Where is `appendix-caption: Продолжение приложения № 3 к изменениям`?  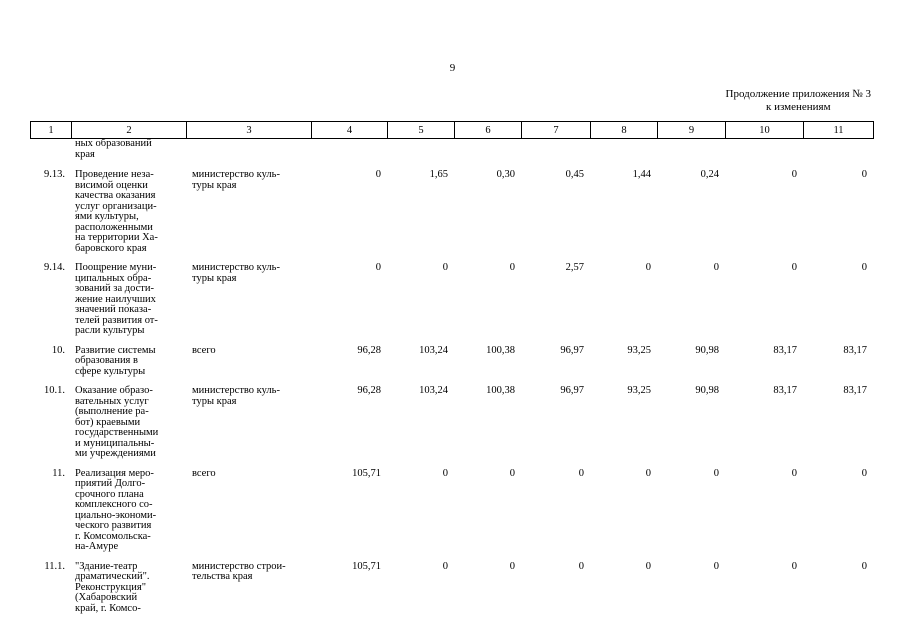
appendix-caption: Продолжение приложения № 3 к изменениям is located at coordinates (798, 101).